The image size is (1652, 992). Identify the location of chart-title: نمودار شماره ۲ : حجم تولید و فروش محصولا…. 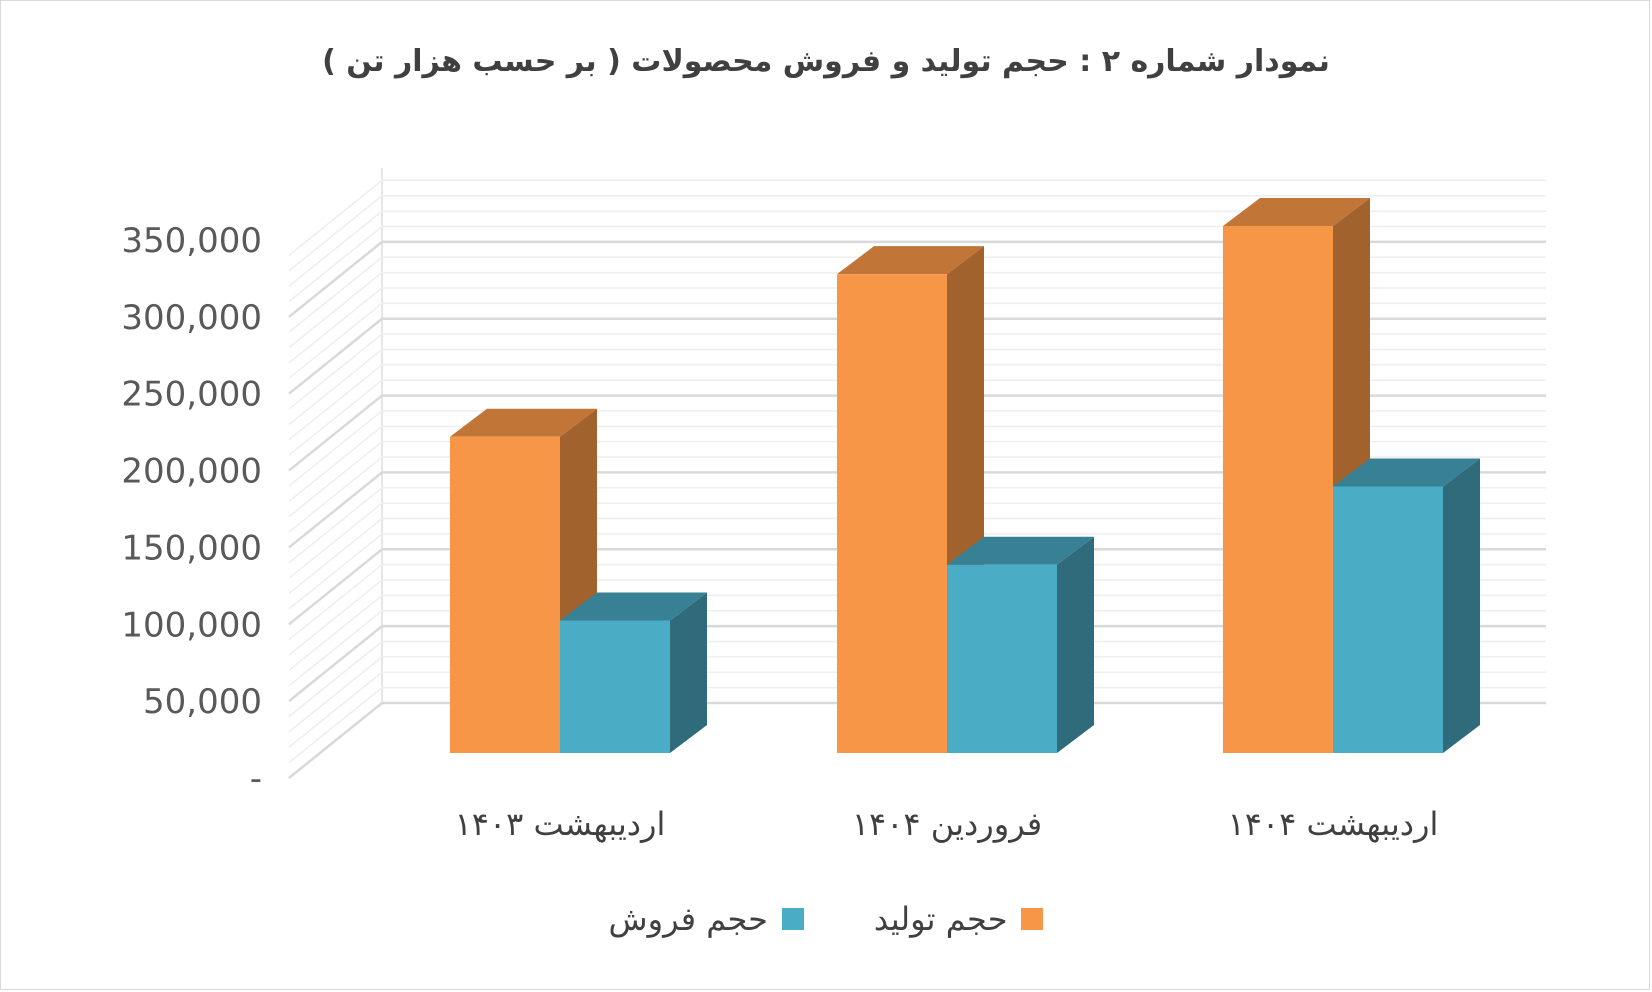
(826, 61).